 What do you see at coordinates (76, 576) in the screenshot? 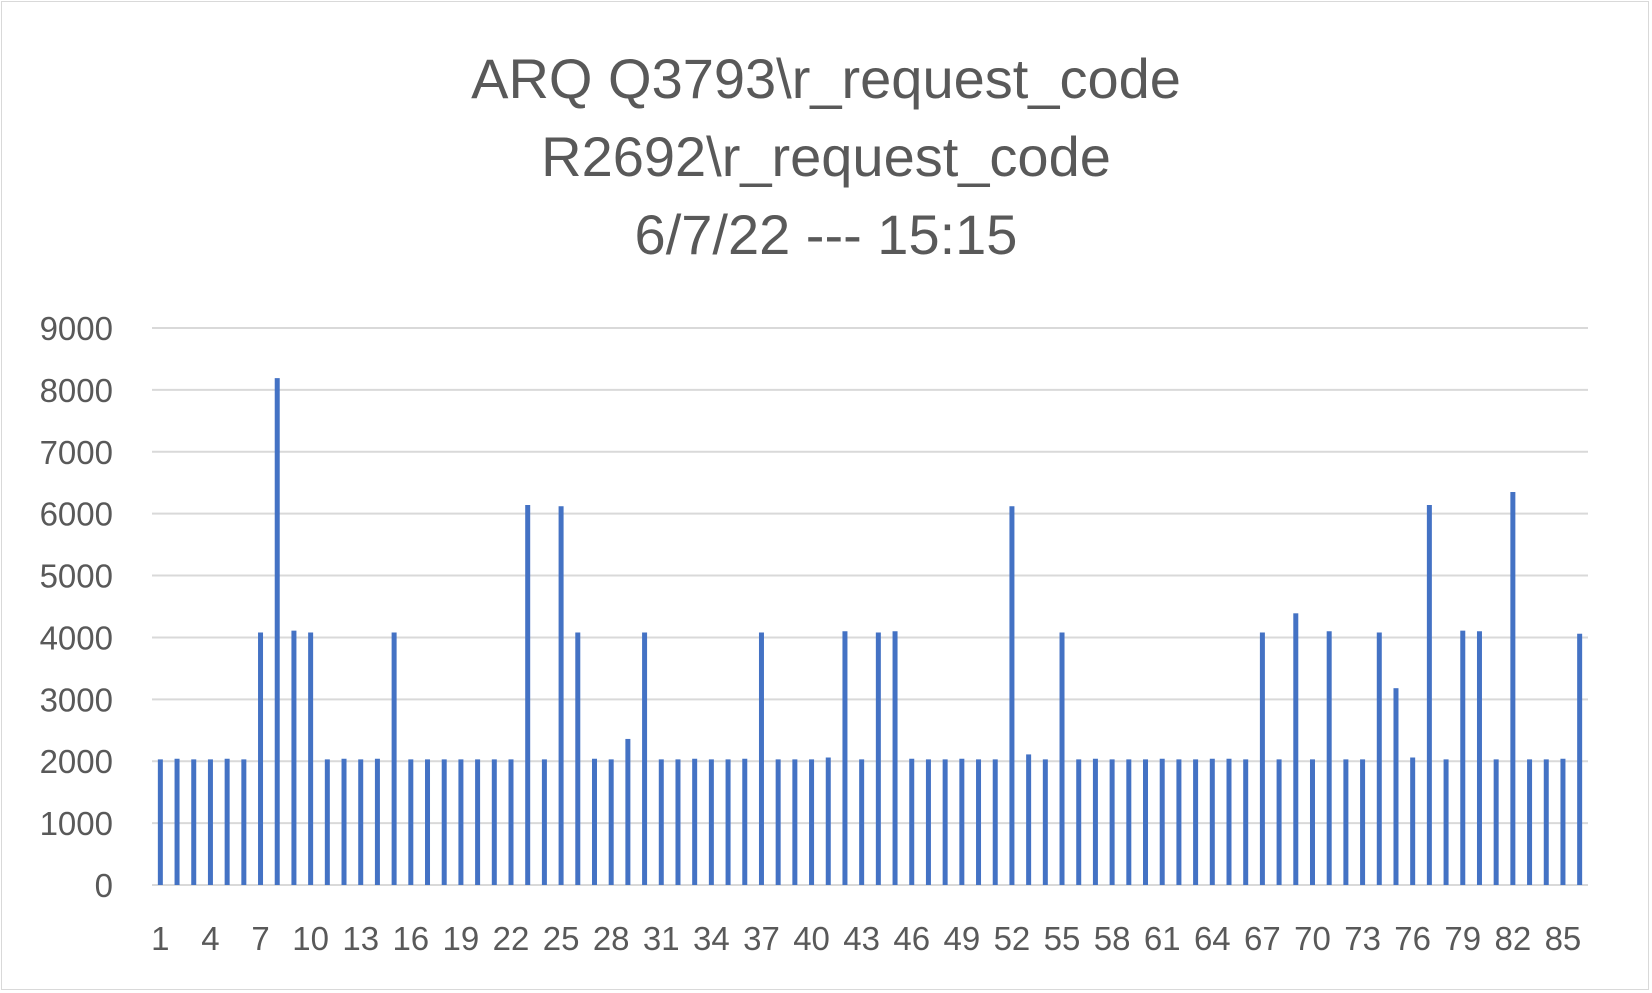
I see `y-tick-label: 5000` at bounding box center [76, 576].